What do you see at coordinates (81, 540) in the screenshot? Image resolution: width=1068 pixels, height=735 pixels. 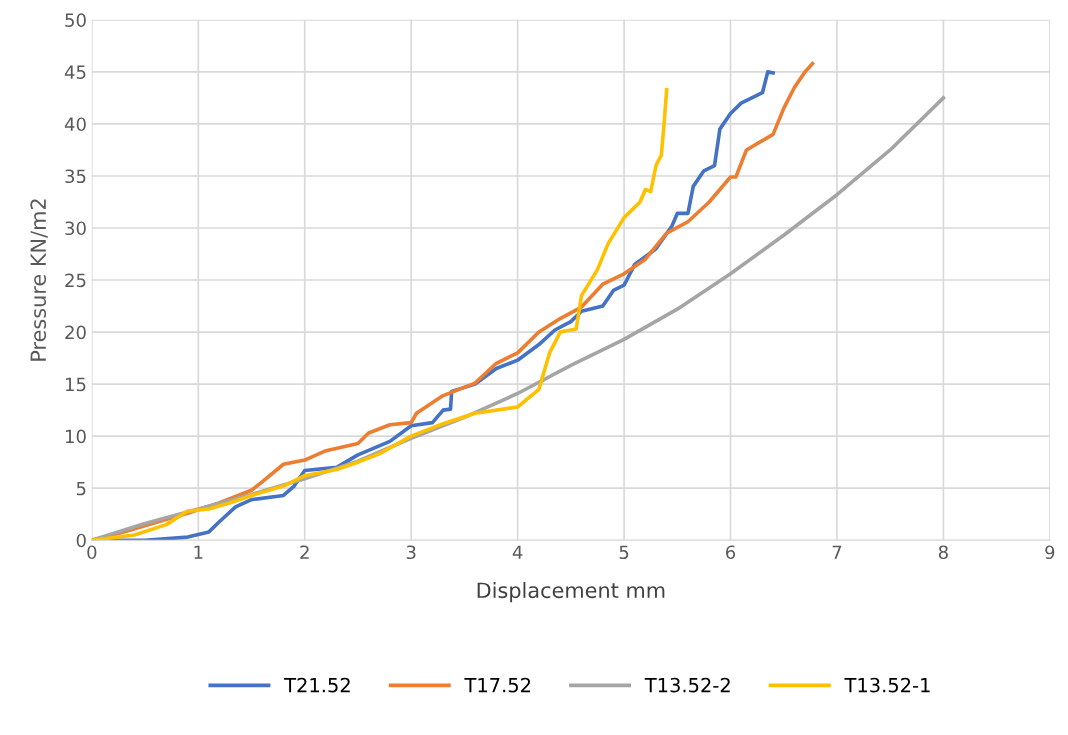 I see `y-tick-label: 0` at bounding box center [81, 540].